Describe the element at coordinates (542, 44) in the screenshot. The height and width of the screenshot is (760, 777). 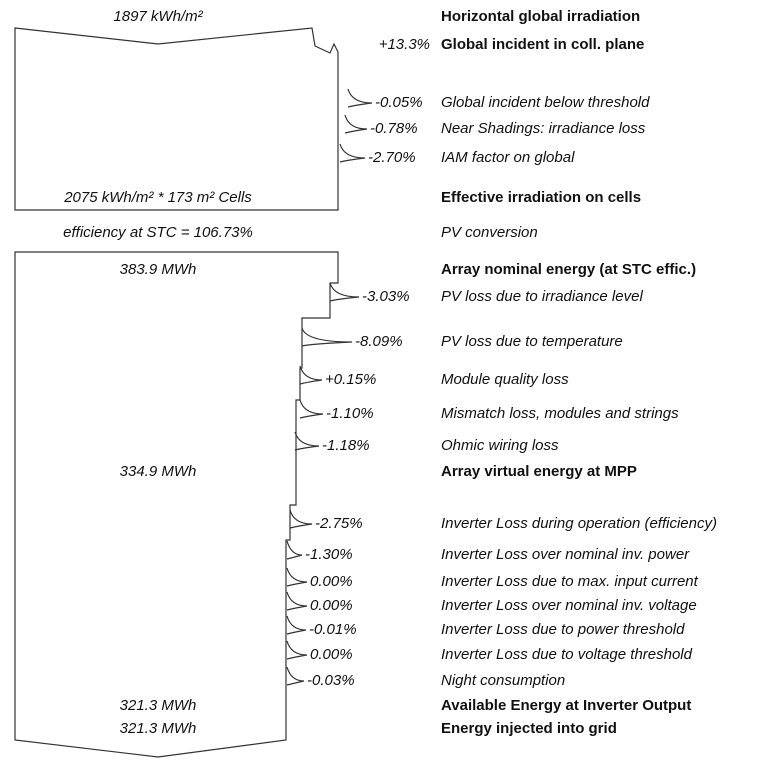
I see `label: Global incident in coll. plane` at that location.